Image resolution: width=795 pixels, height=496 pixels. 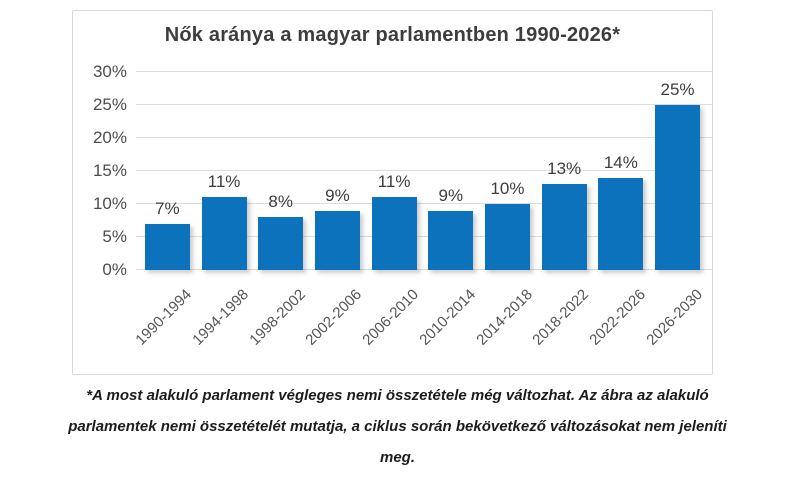 I want to click on x-tick-label: 1990-1994, so click(x=164, y=317).